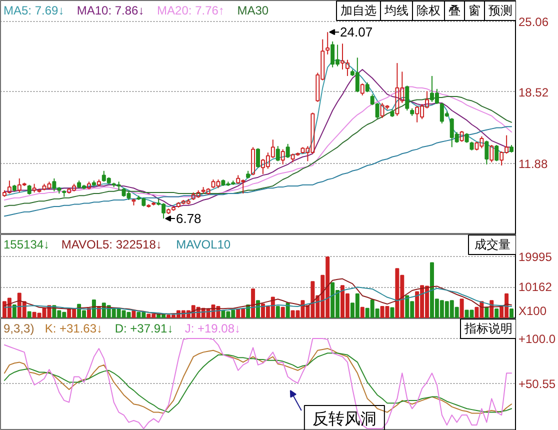  What do you see at coordinates (537, 339) in the screenshot?
I see `y-tick-label: +100.0` at bounding box center [537, 339].